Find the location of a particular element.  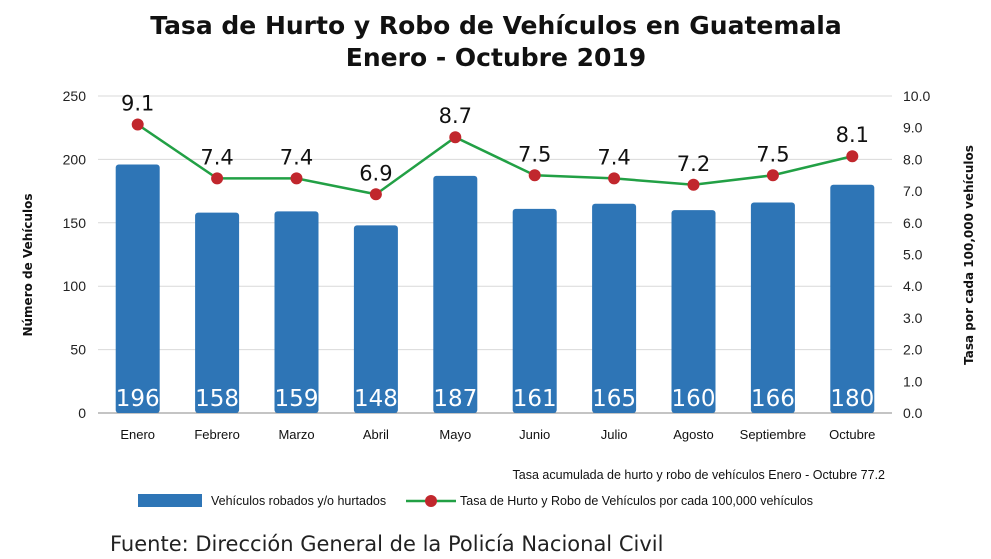

left-tick-label: 250 is located at coordinates (75, 96).